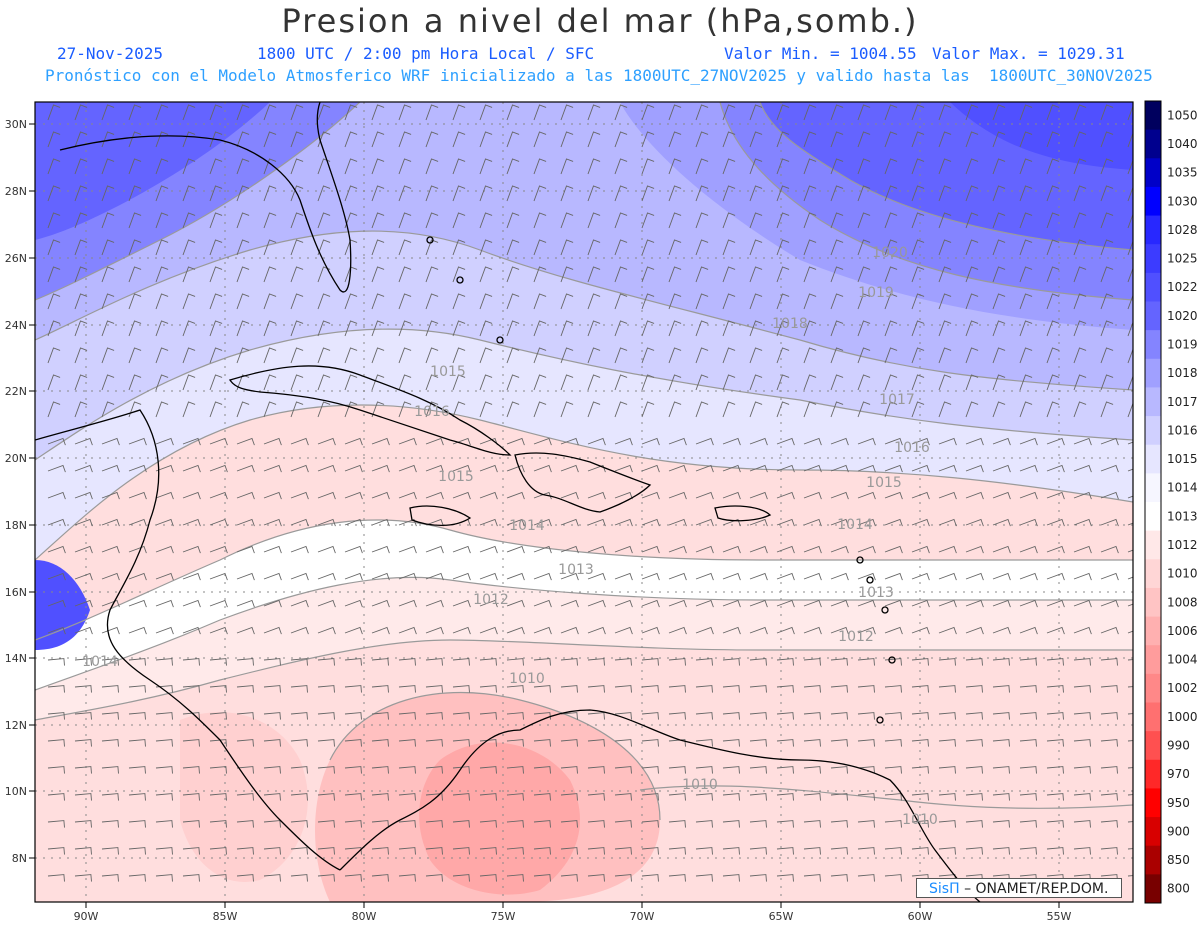 This screenshot has height=927, width=1200. What do you see at coordinates (16, 191) in the screenshot?
I see `lat-label: 28N` at bounding box center [16, 191].